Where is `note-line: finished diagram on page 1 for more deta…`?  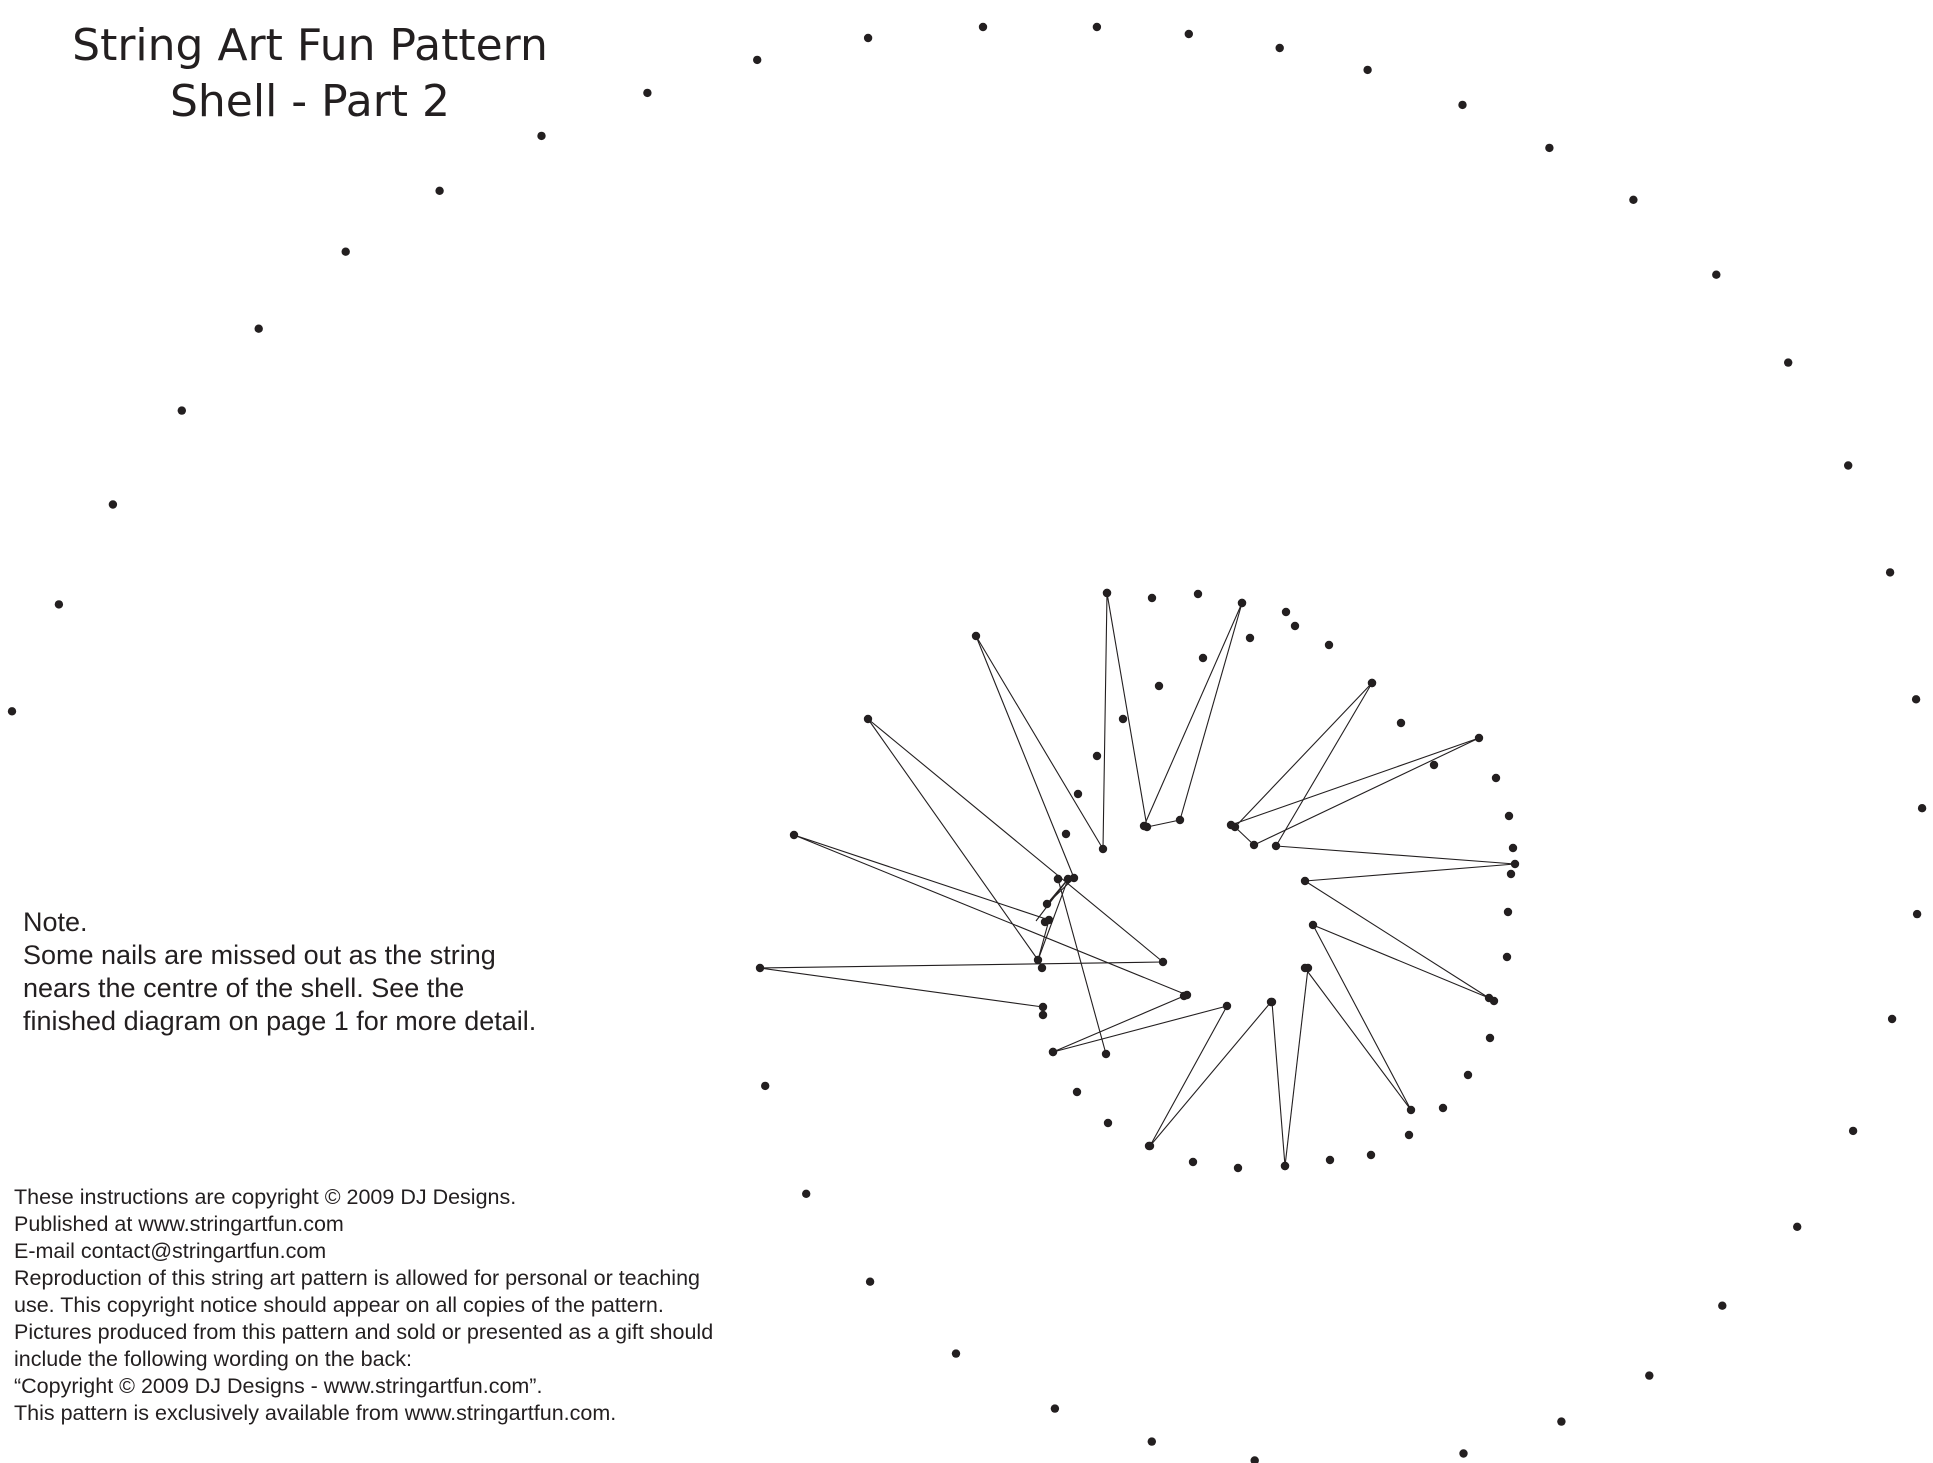
note-line: finished diagram on page 1 for more deta… is located at coordinates (280, 1021).